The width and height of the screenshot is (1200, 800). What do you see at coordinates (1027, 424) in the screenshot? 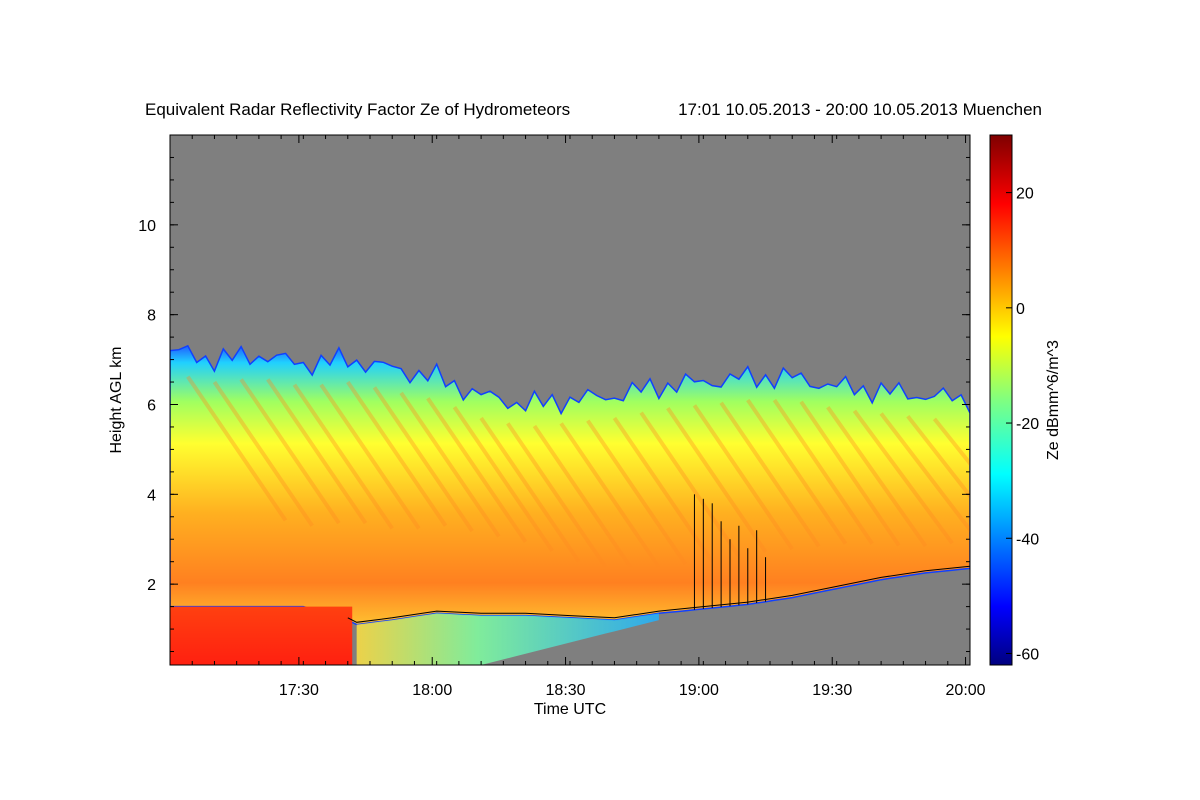
I see `colorbar-tick-label: -20` at bounding box center [1027, 424].